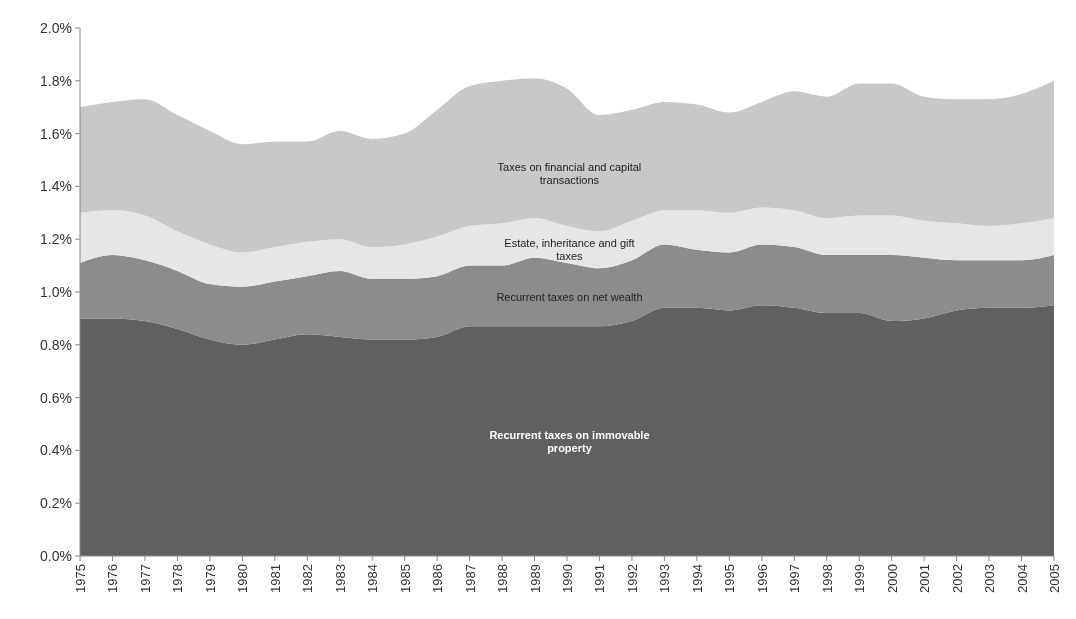 The width and height of the screenshot is (1076, 619). I want to click on x-tick-label: 1982, so click(308, 578).